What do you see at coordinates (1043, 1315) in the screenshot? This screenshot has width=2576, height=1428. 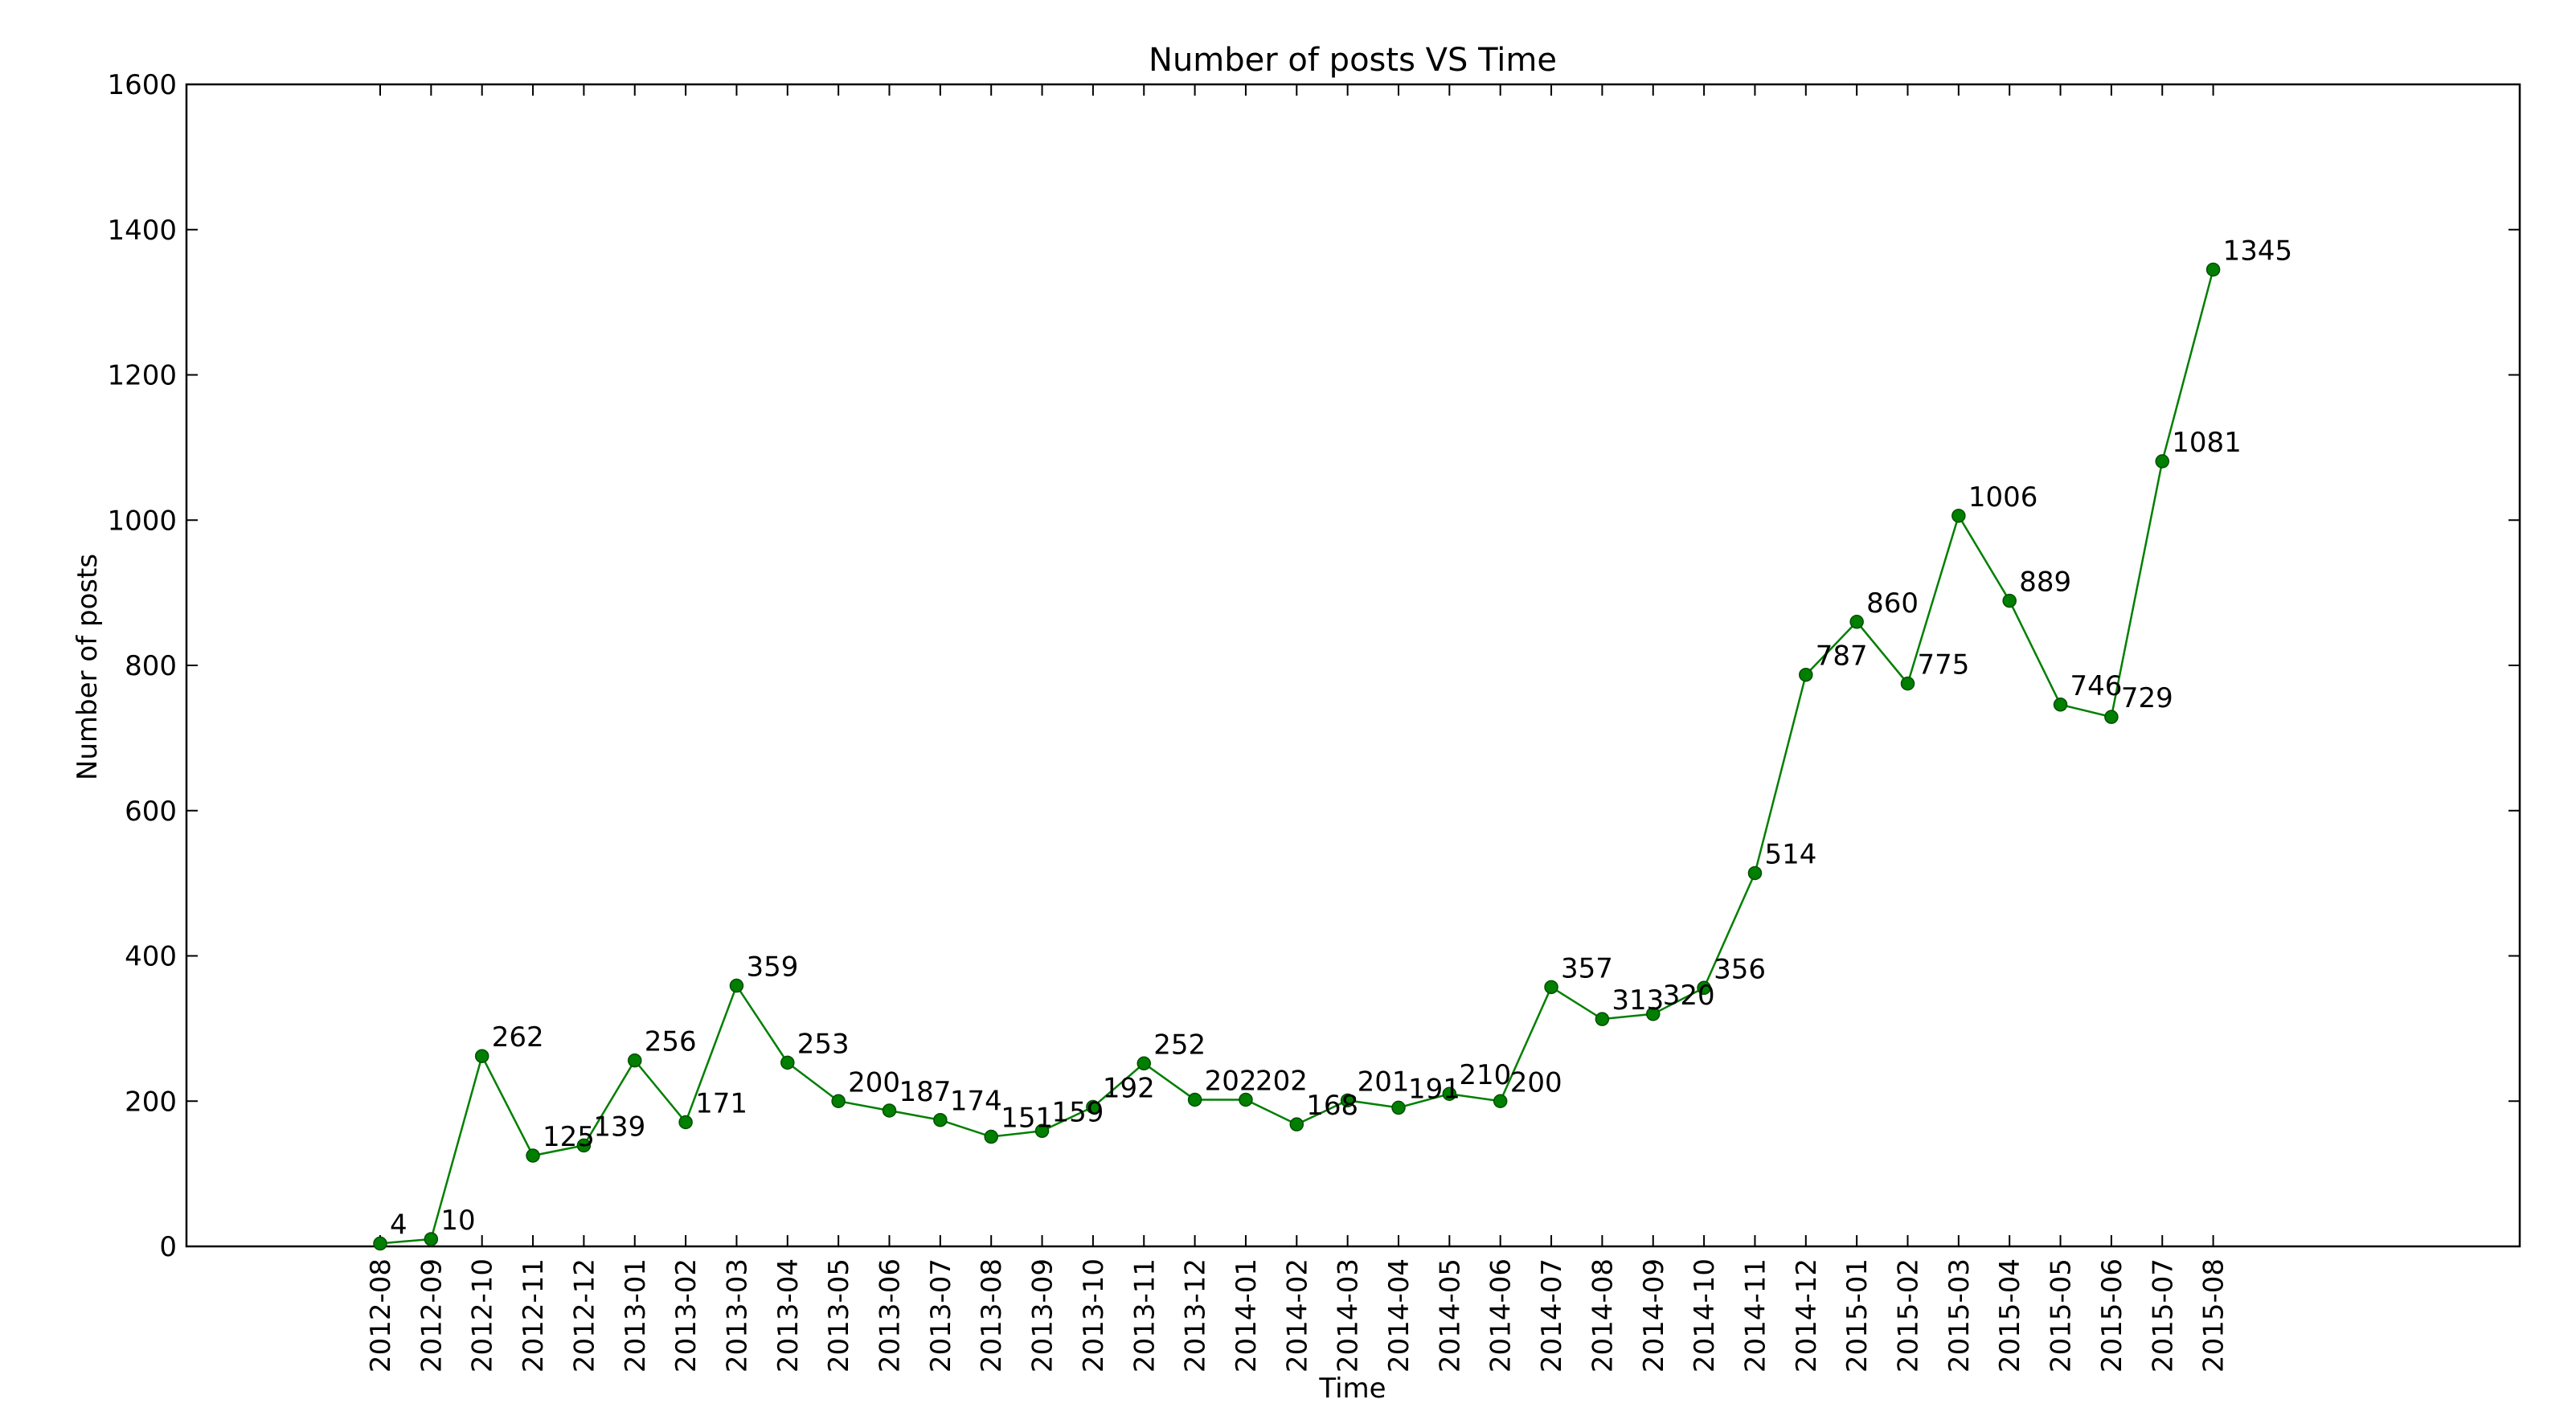 I see `x-tick-label: 2013-09` at bounding box center [1043, 1315].